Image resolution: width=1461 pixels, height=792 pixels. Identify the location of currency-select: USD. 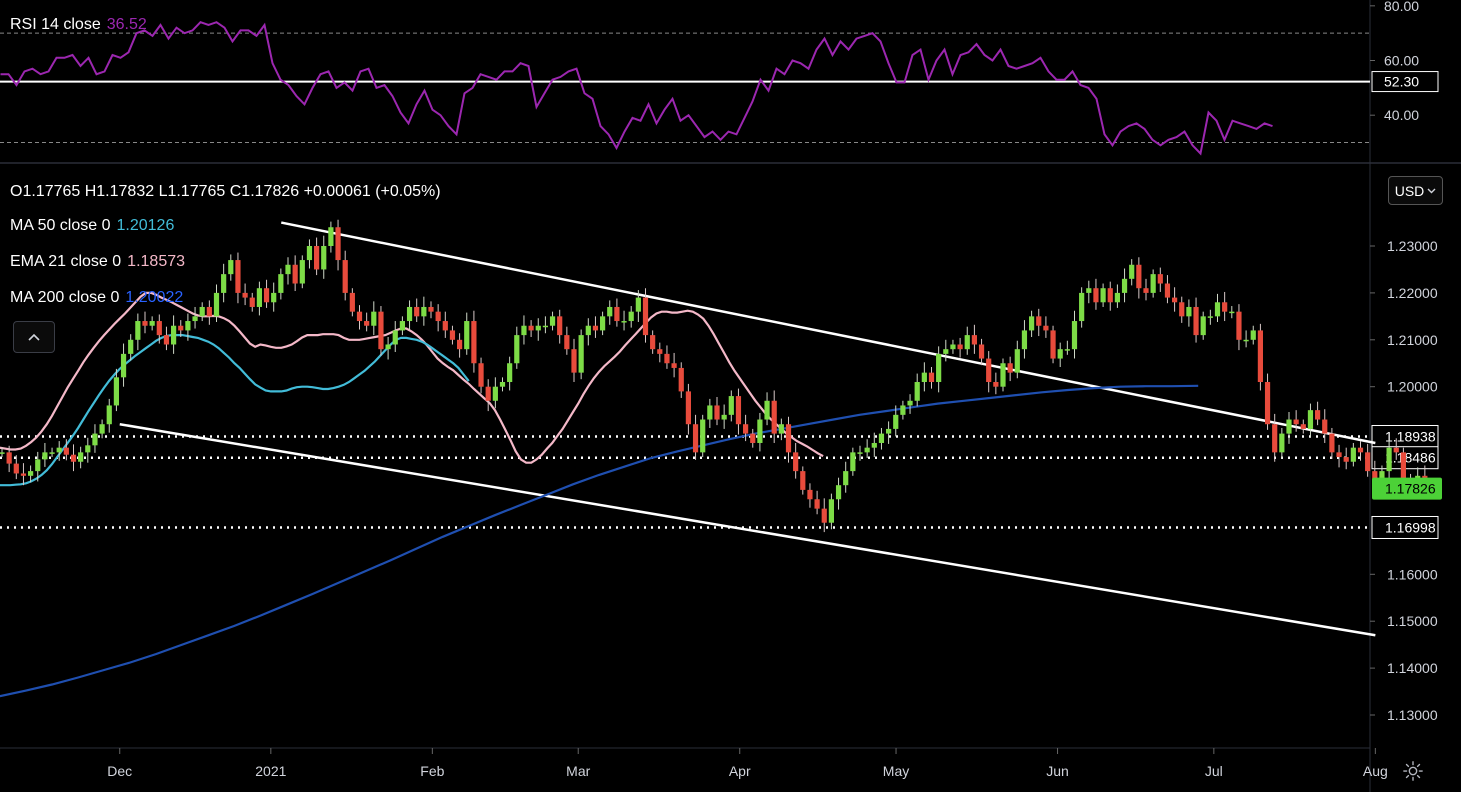
(1415, 190).